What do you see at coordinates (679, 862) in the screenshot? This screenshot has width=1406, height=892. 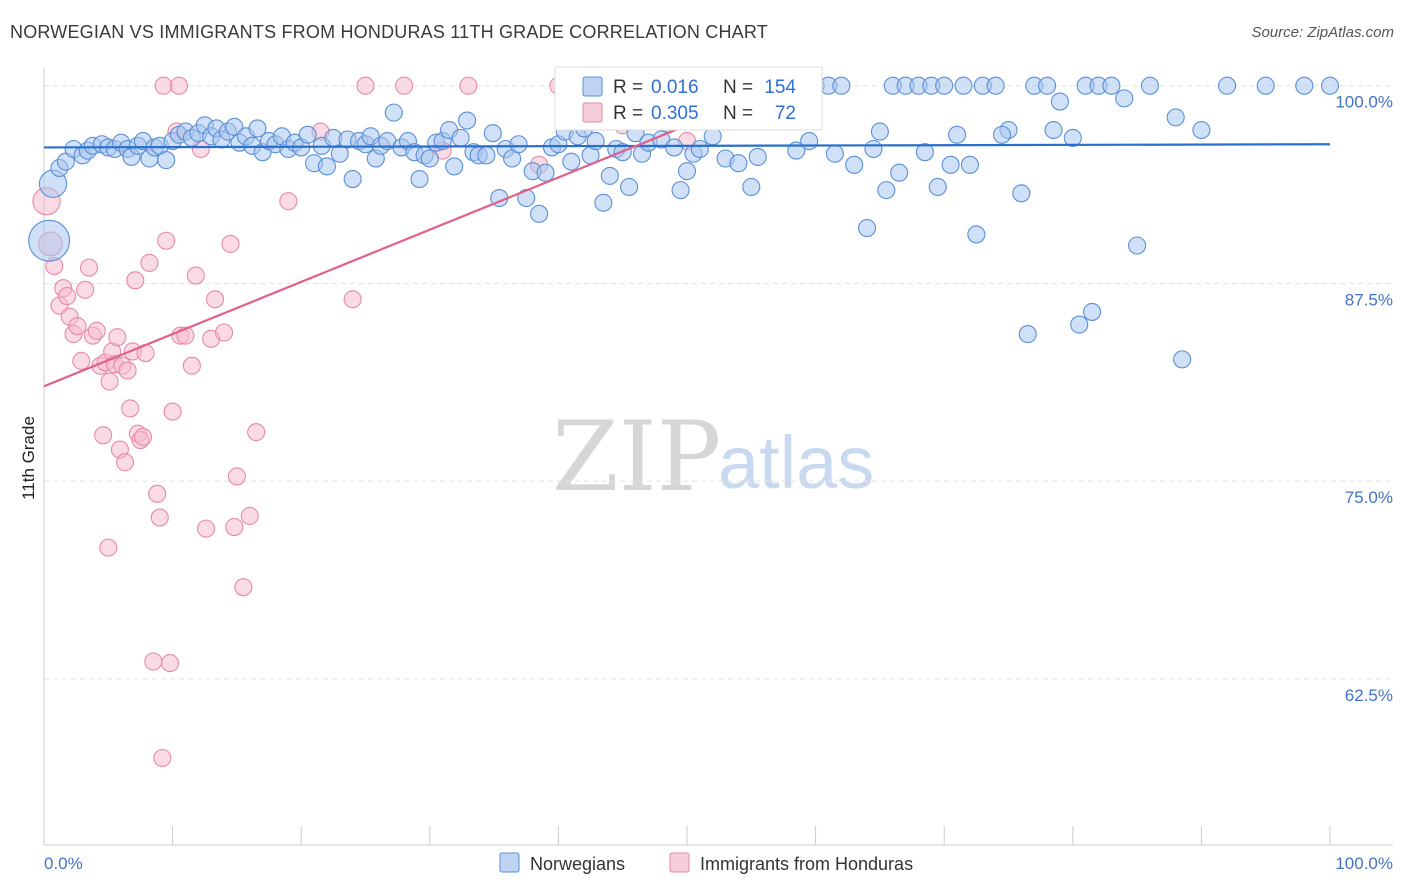 I see `bottom-legend-swatch-honduras` at bounding box center [679, 862].